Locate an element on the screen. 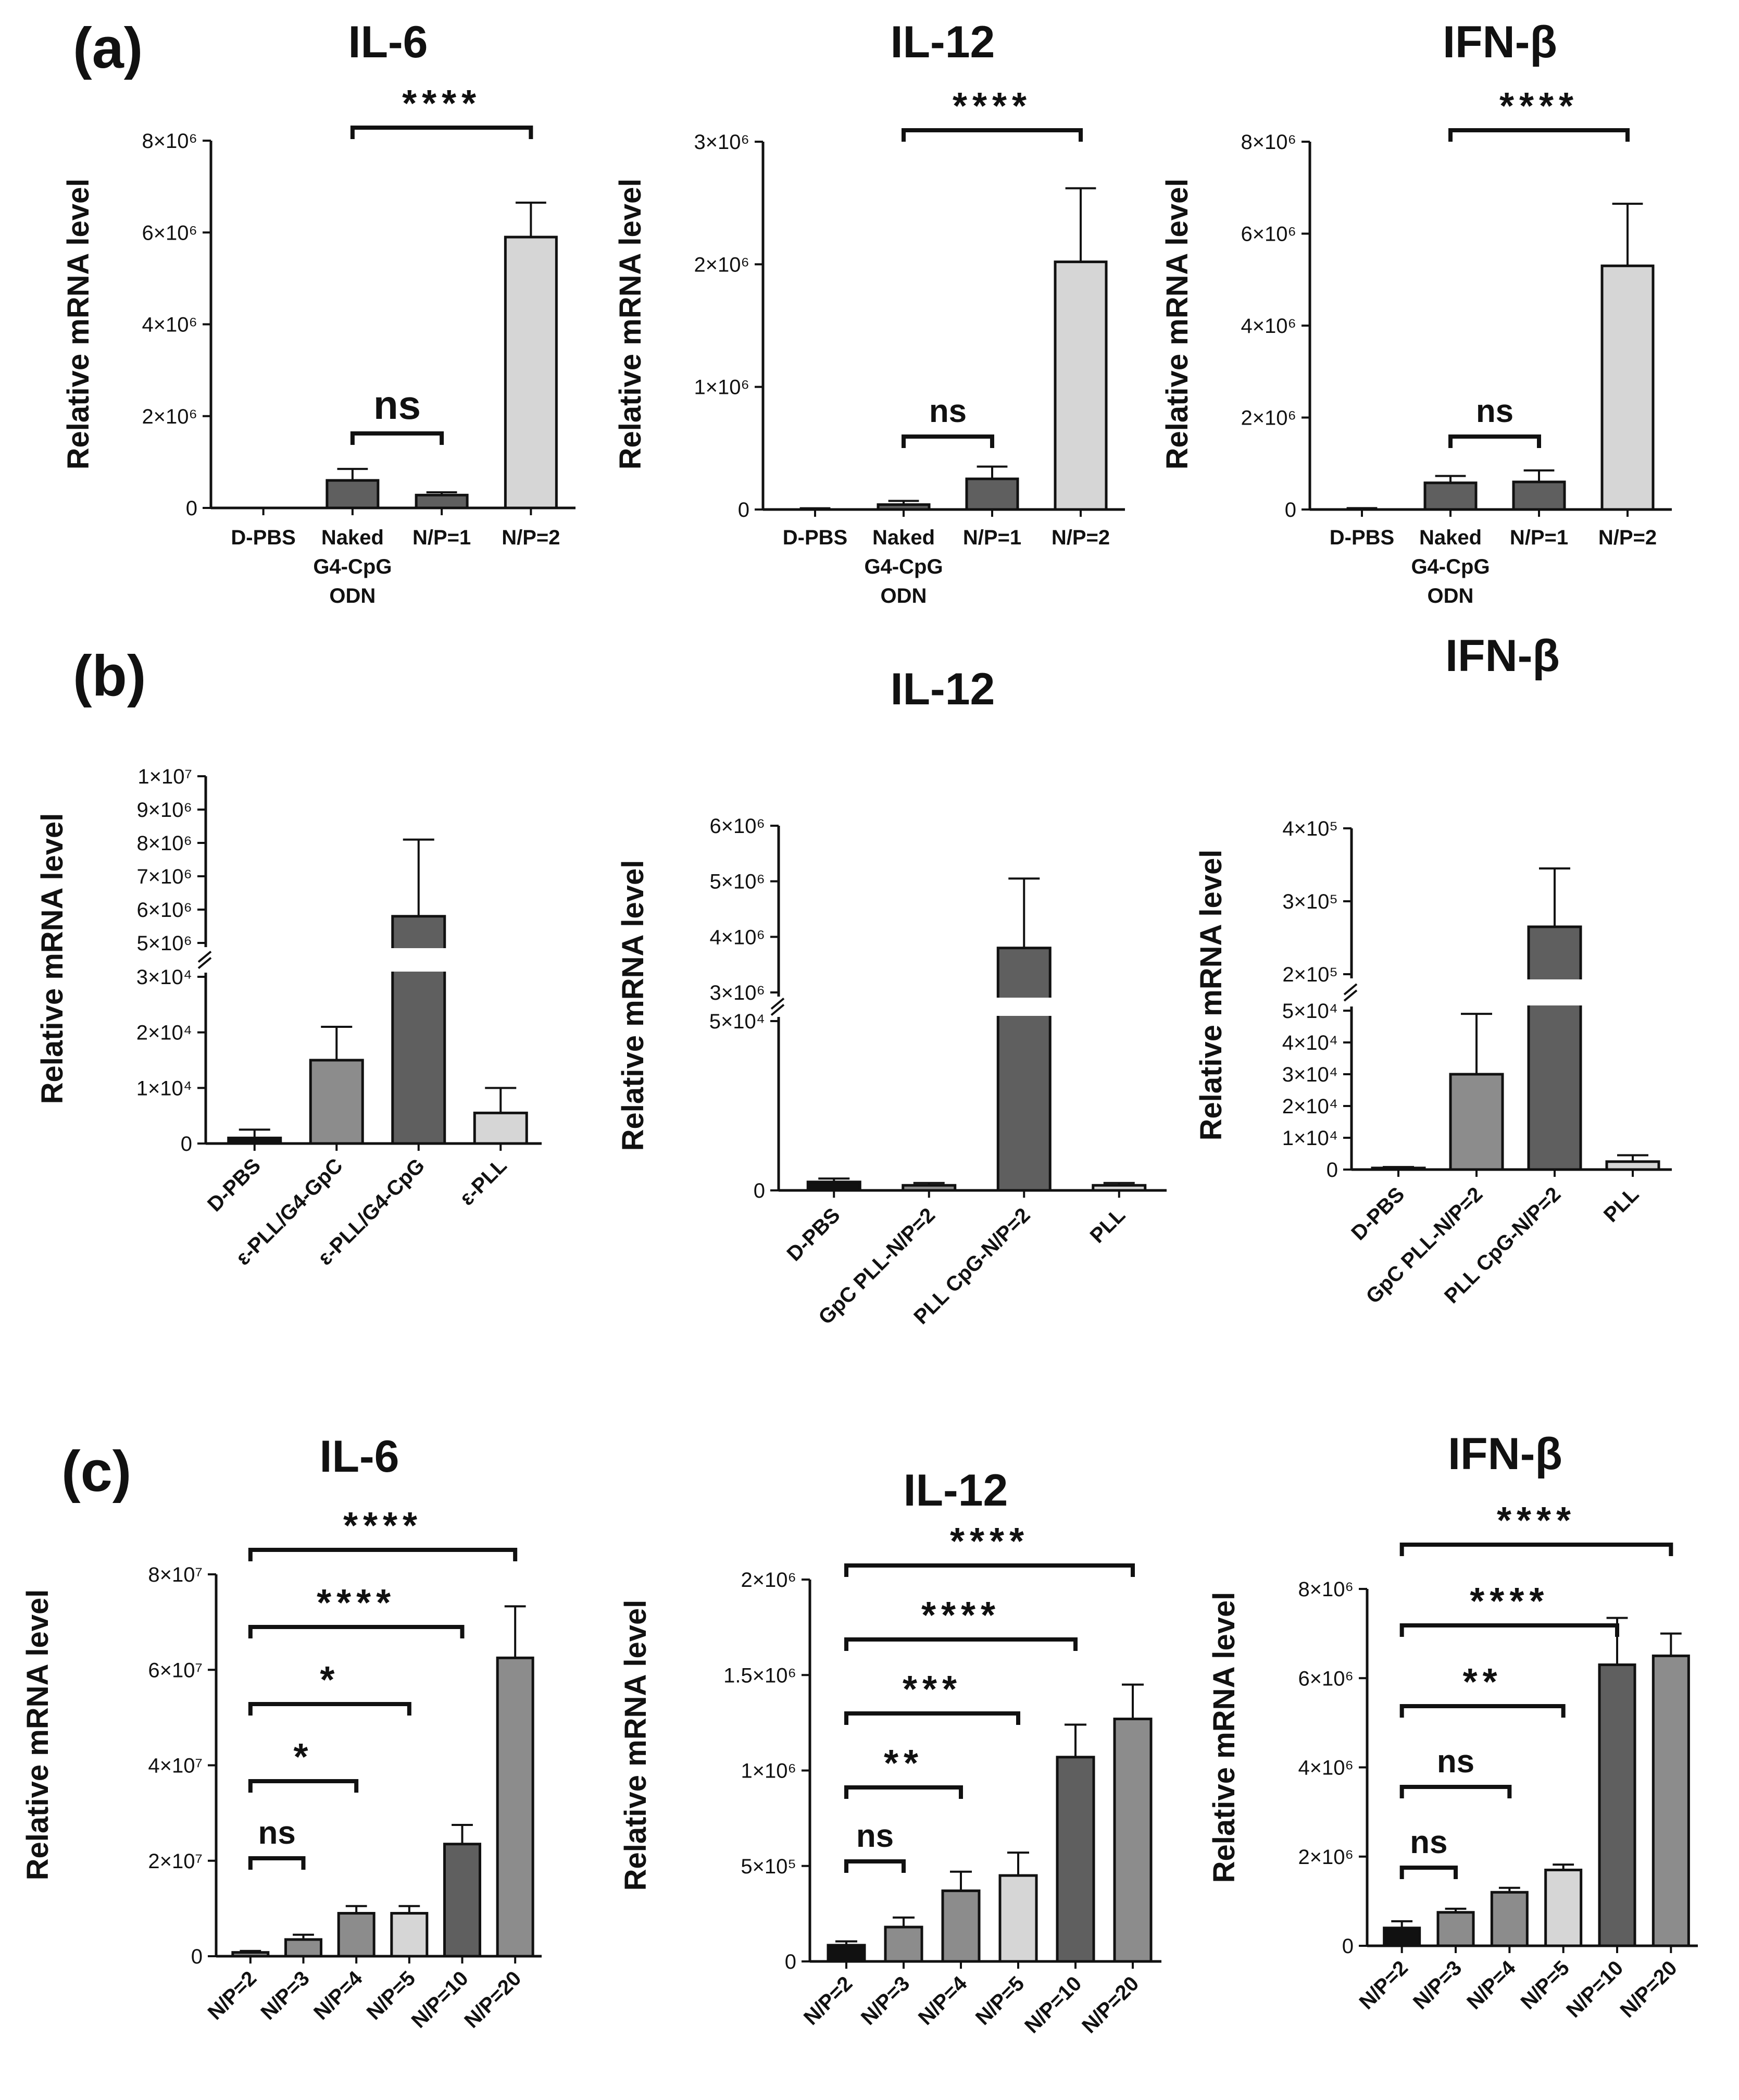  y-tick-label: 2×10⁷ is located at coordinates (175, 1861).